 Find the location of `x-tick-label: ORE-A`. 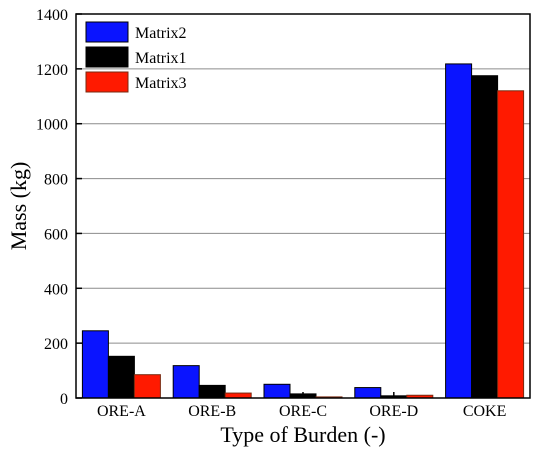

x-tick-label: ORE-A is located at coordinates (121, 411).